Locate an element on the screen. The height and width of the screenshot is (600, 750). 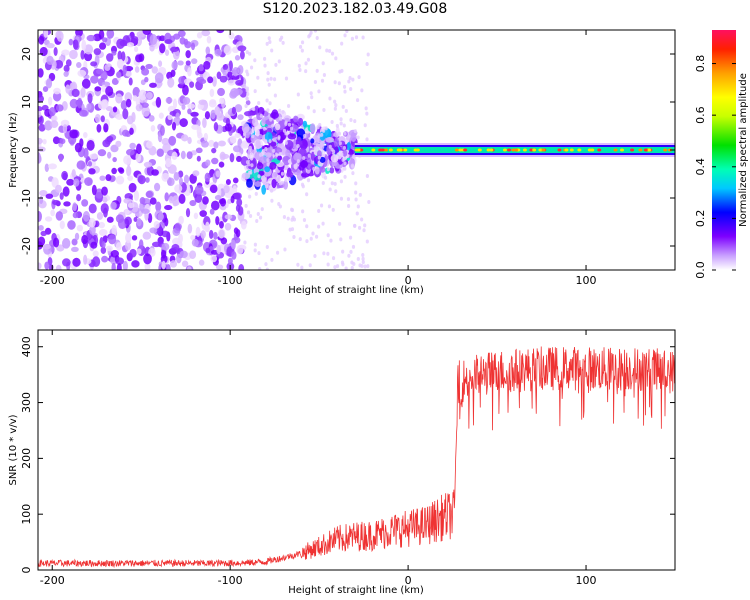
colorbar-tick-label: 0.4 is located at coordinates (700, 167).